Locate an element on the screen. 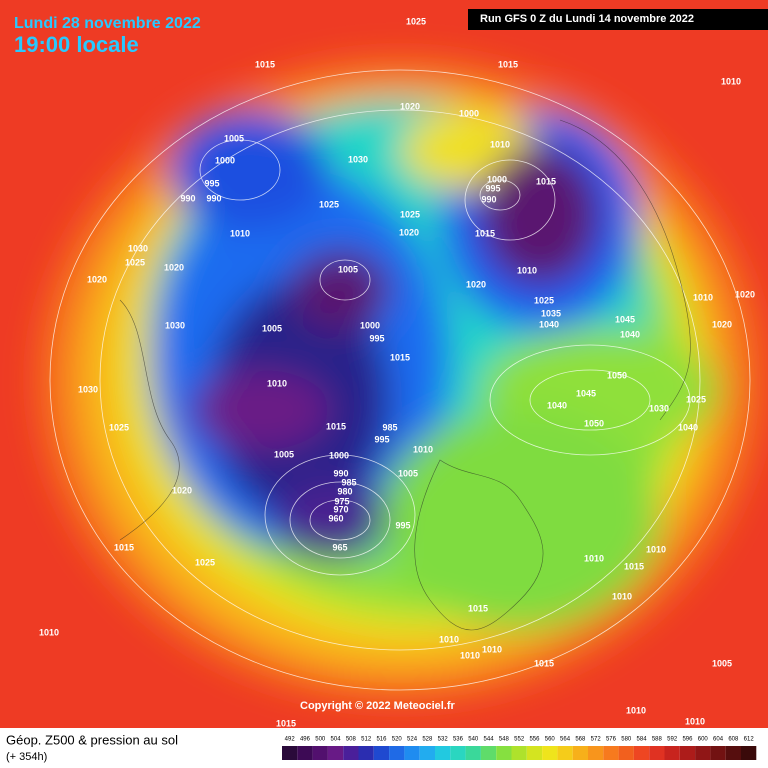 The image size is (768, 768). copyright: Copyright © 2022 Meteociel.fr is located at coordinates (378, 706).